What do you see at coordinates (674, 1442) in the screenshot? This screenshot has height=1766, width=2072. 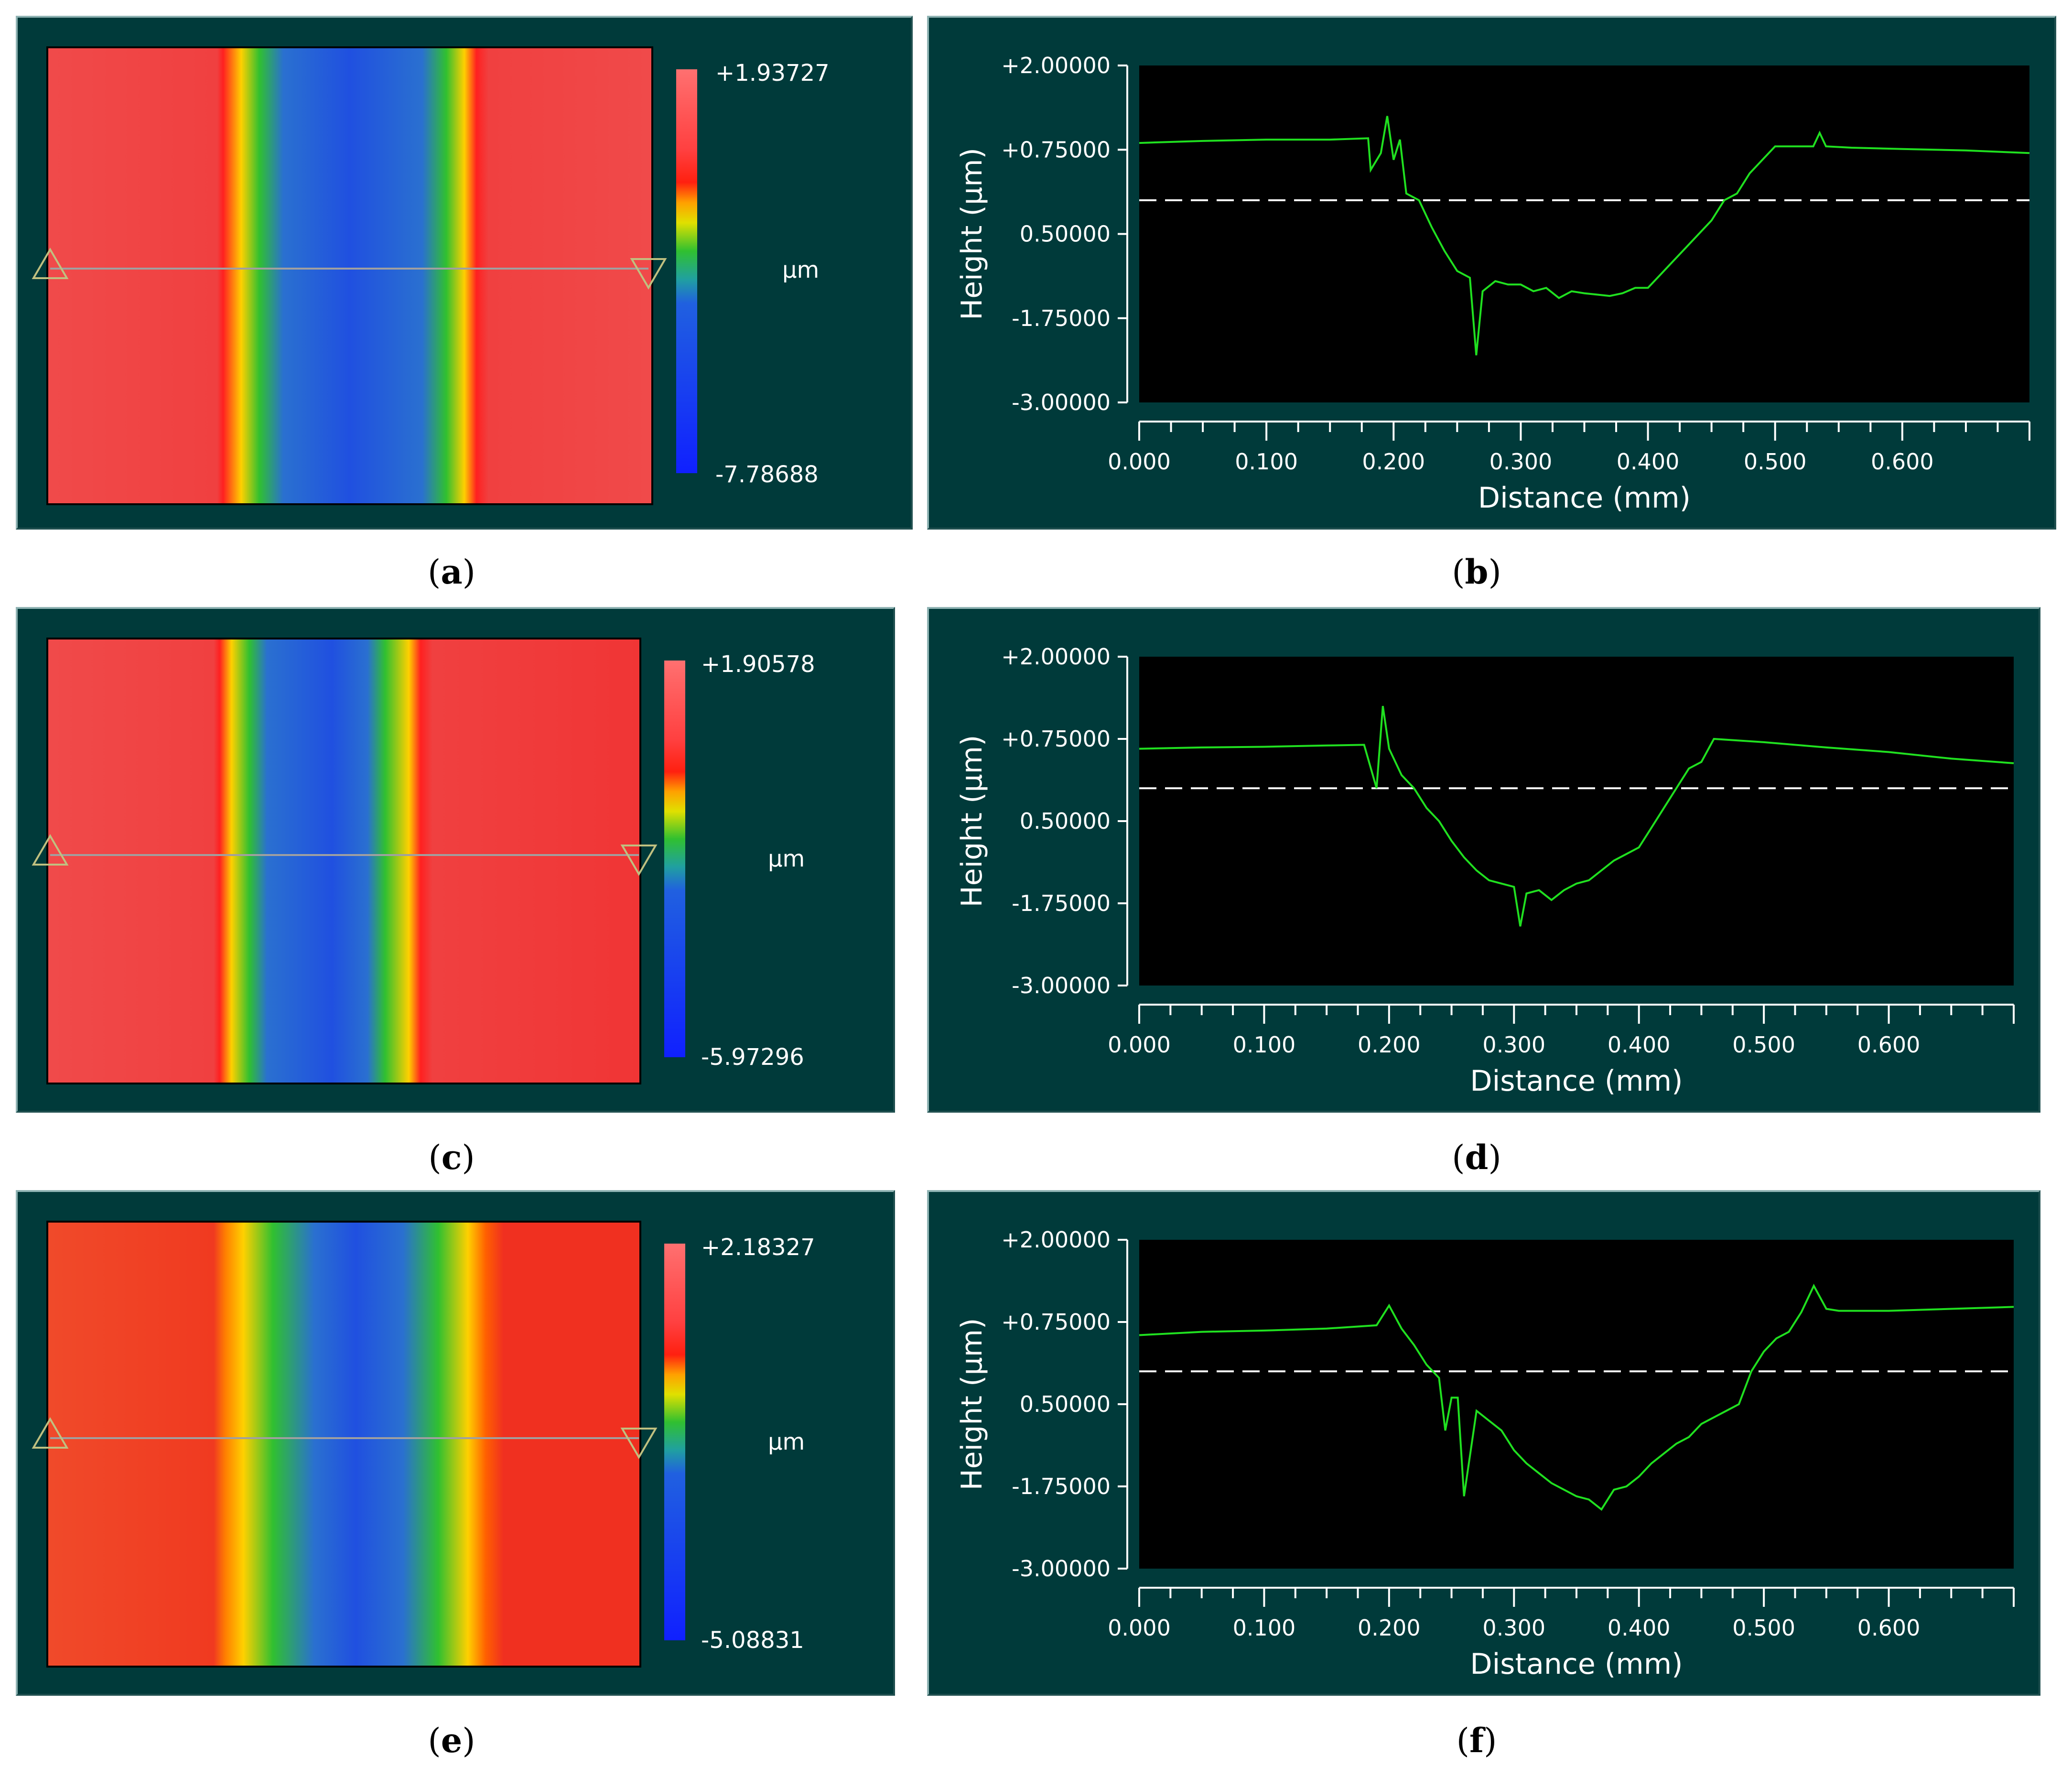 I see `colorbar-e` at bounding box center [674, 1442].